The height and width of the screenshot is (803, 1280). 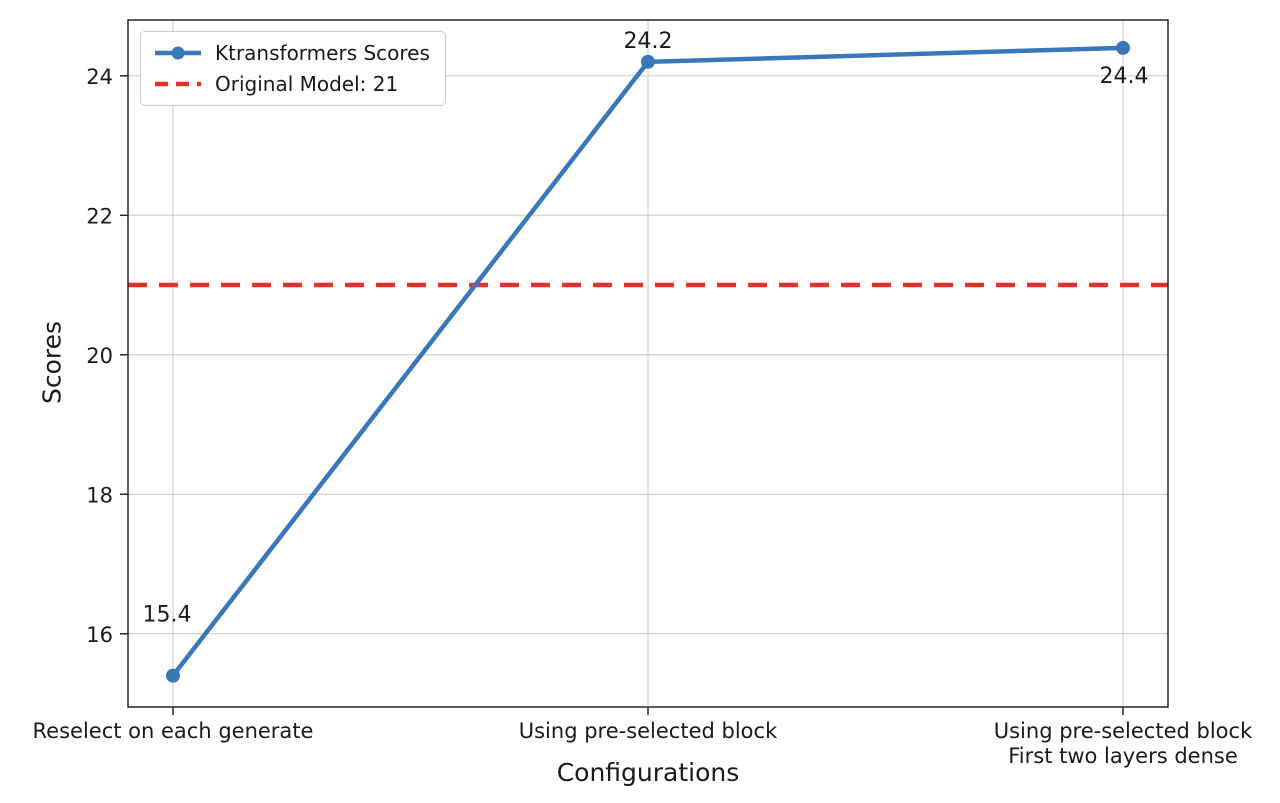 What do you see at coordinates (322, 53) in the screenshot?
I see `legend-label-series: Ktransformers Scores` at bounding box center [322, 53].